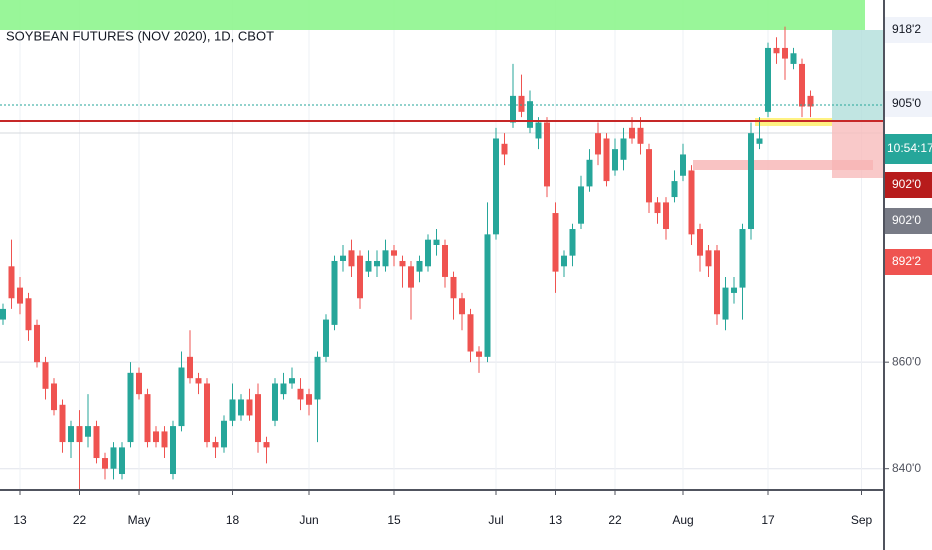  I want to click on x-tick-label: 17, so click(768, 520).